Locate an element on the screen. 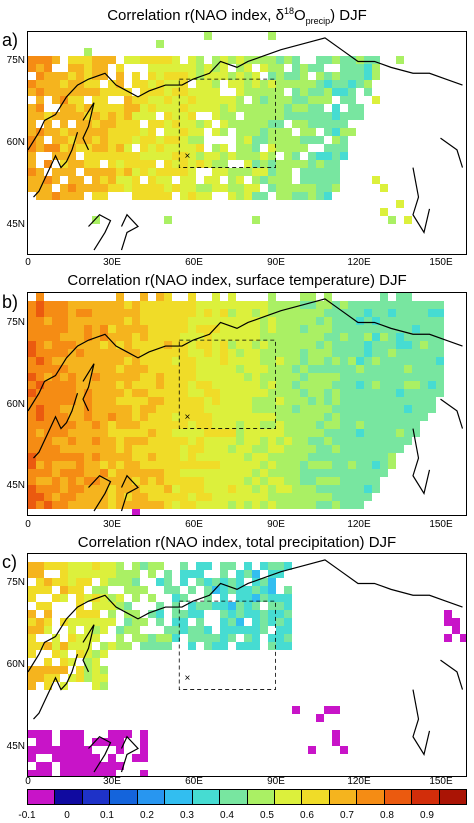  site-marker-icon: × is located at coordinates (188, 678).